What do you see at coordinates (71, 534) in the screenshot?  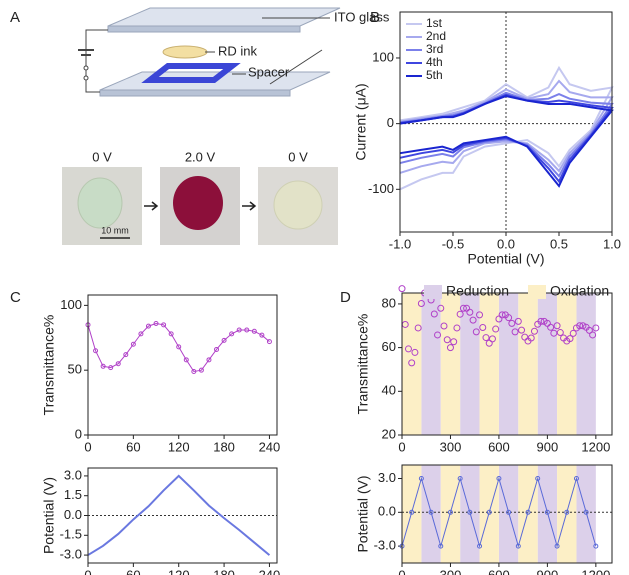 I see `y-tick-label: -1.5` at bounding box center [71, 534].